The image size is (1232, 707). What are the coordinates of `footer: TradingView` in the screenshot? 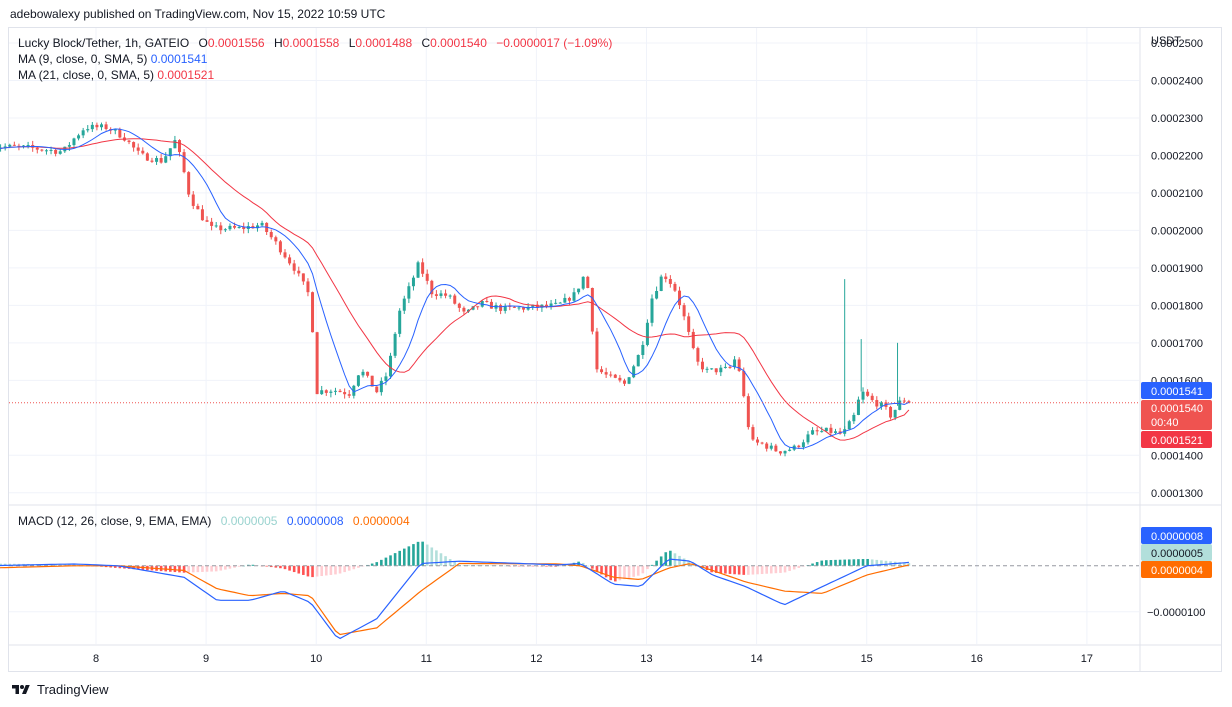 It's located at (59, 689).